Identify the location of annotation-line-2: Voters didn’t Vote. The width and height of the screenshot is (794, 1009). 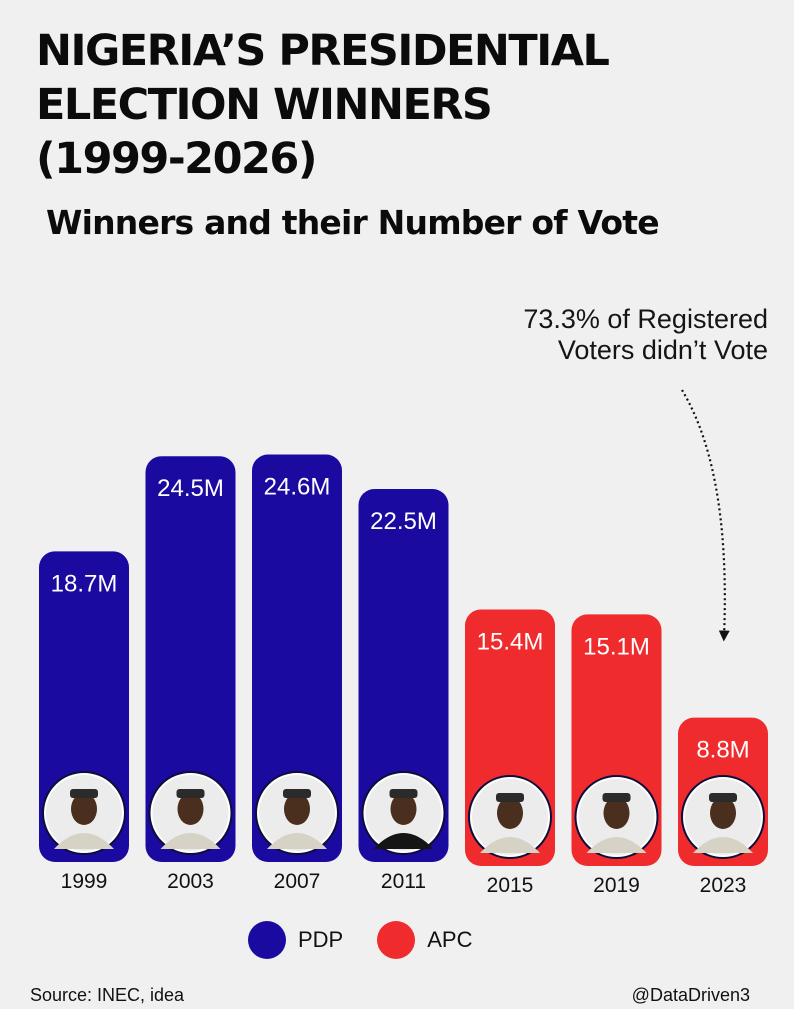
(662, 350).